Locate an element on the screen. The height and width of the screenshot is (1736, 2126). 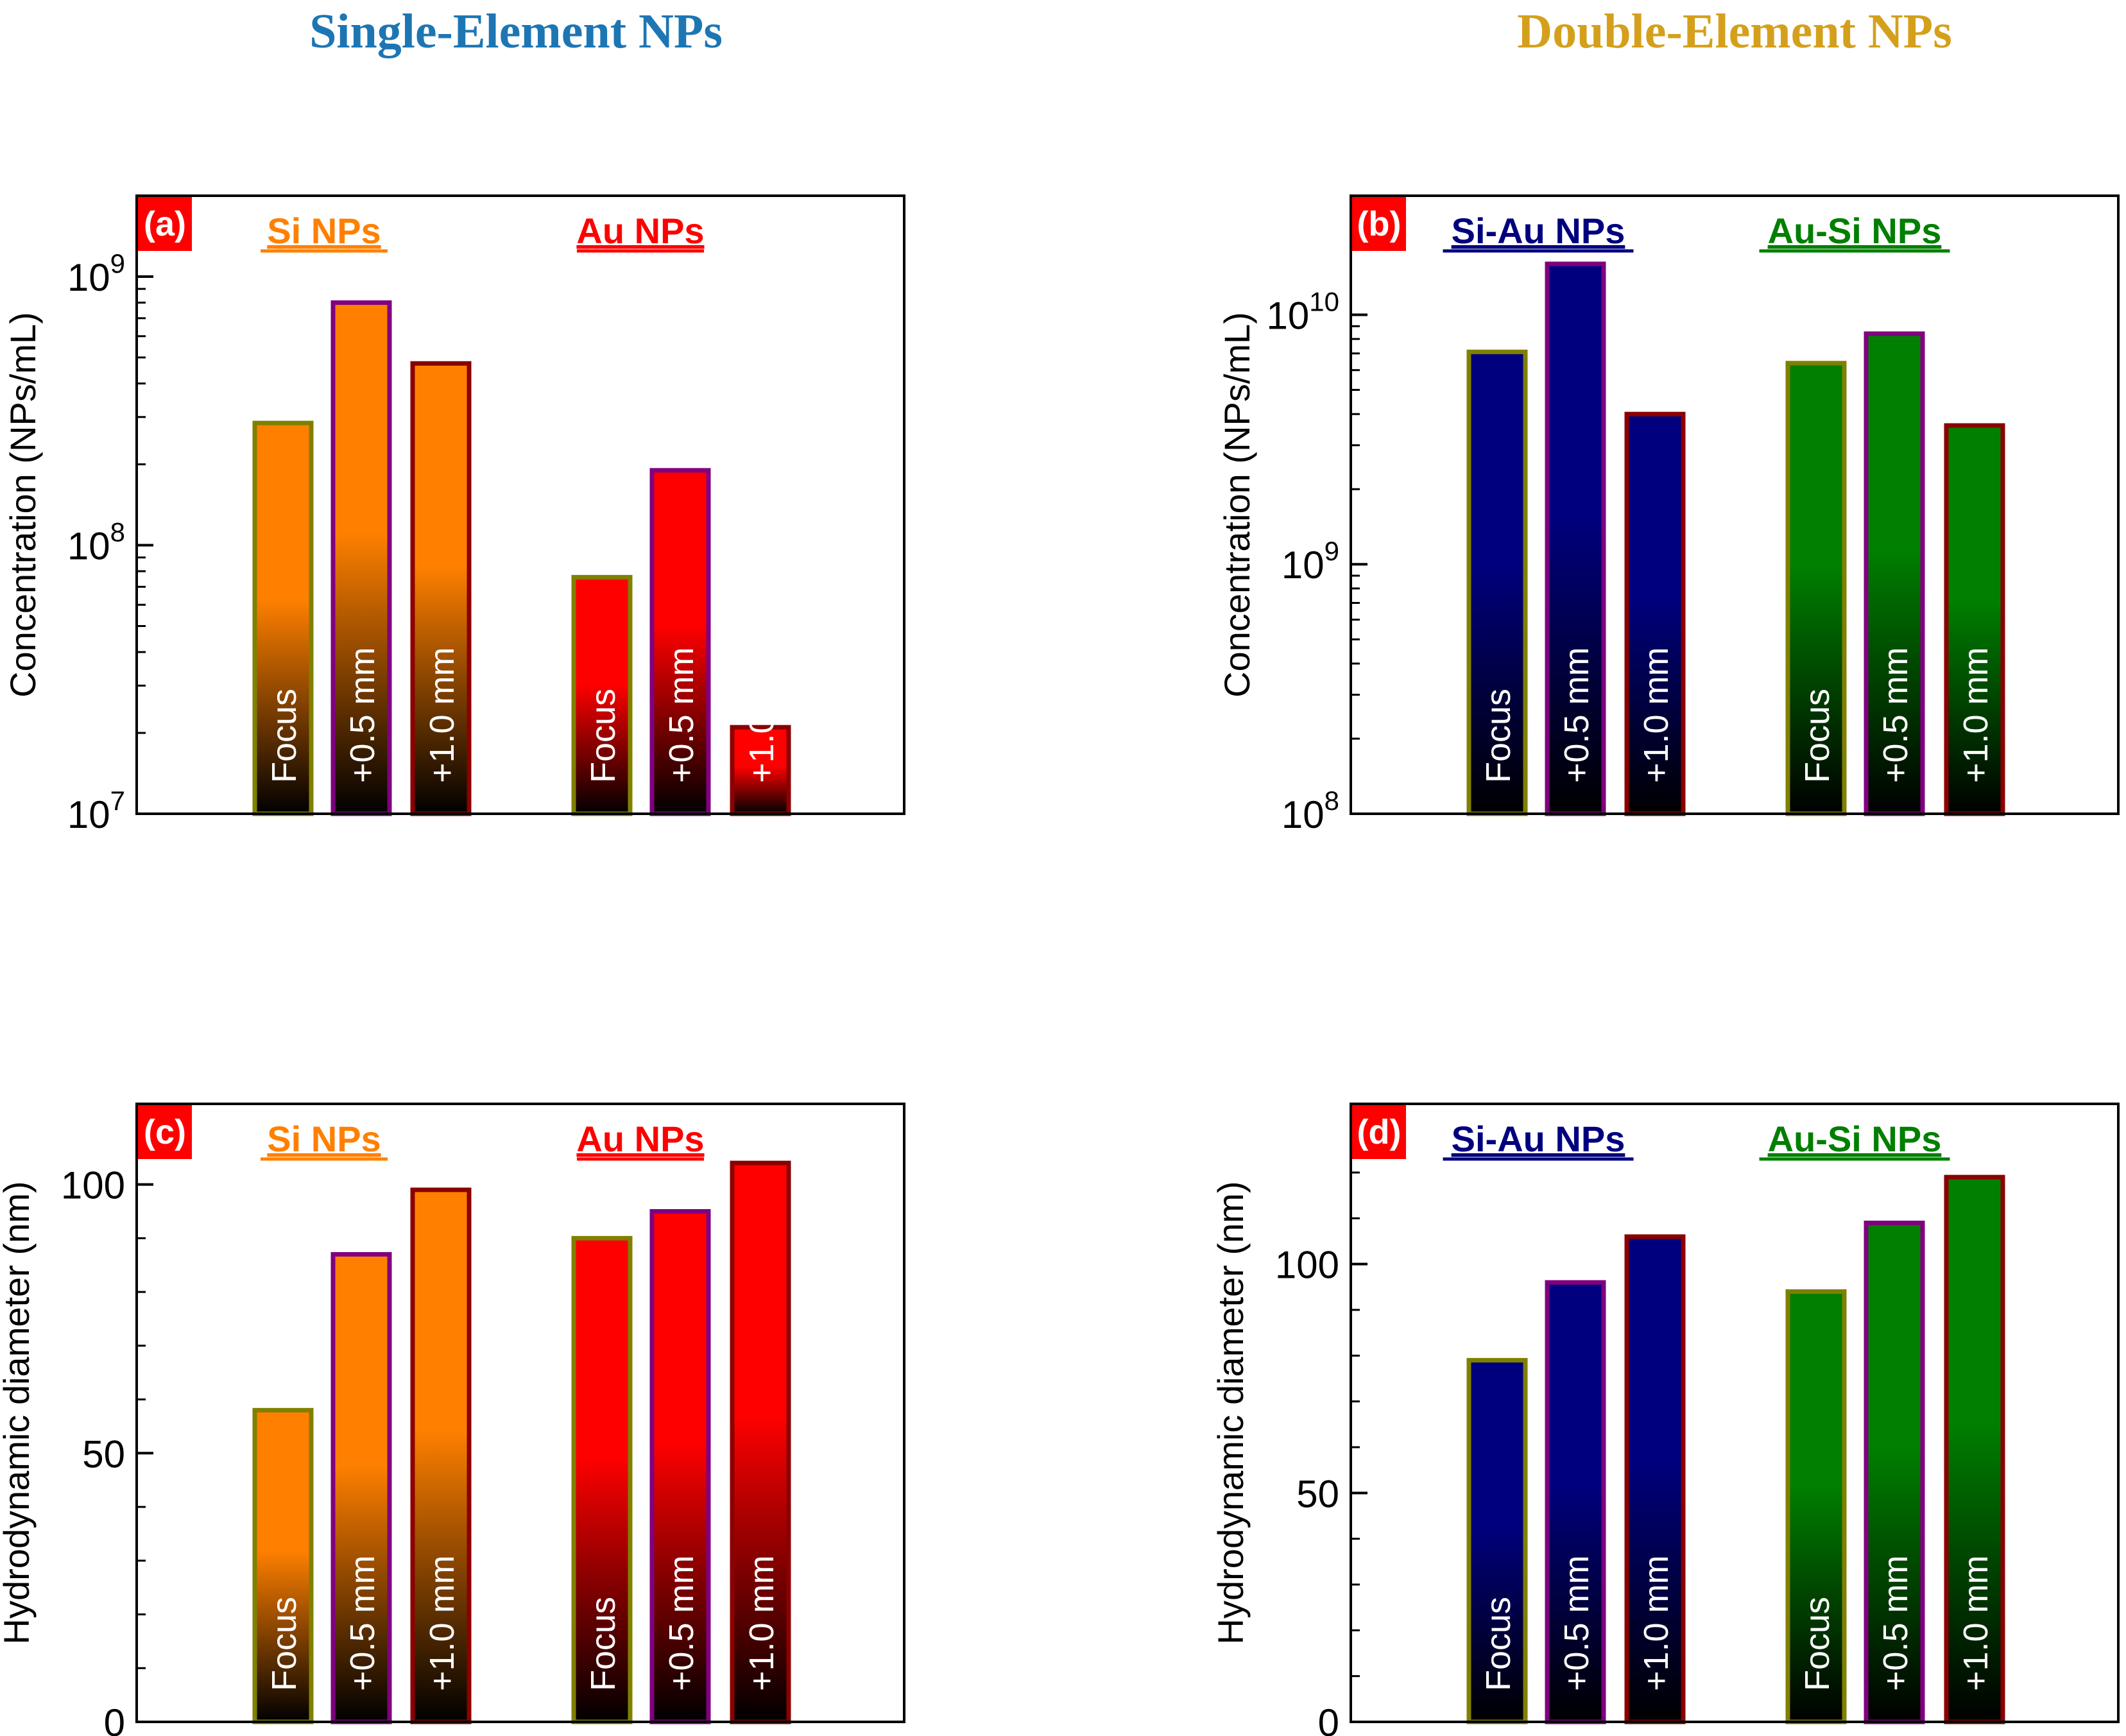
panel-label: (a) is located at coordinates (165, 224).